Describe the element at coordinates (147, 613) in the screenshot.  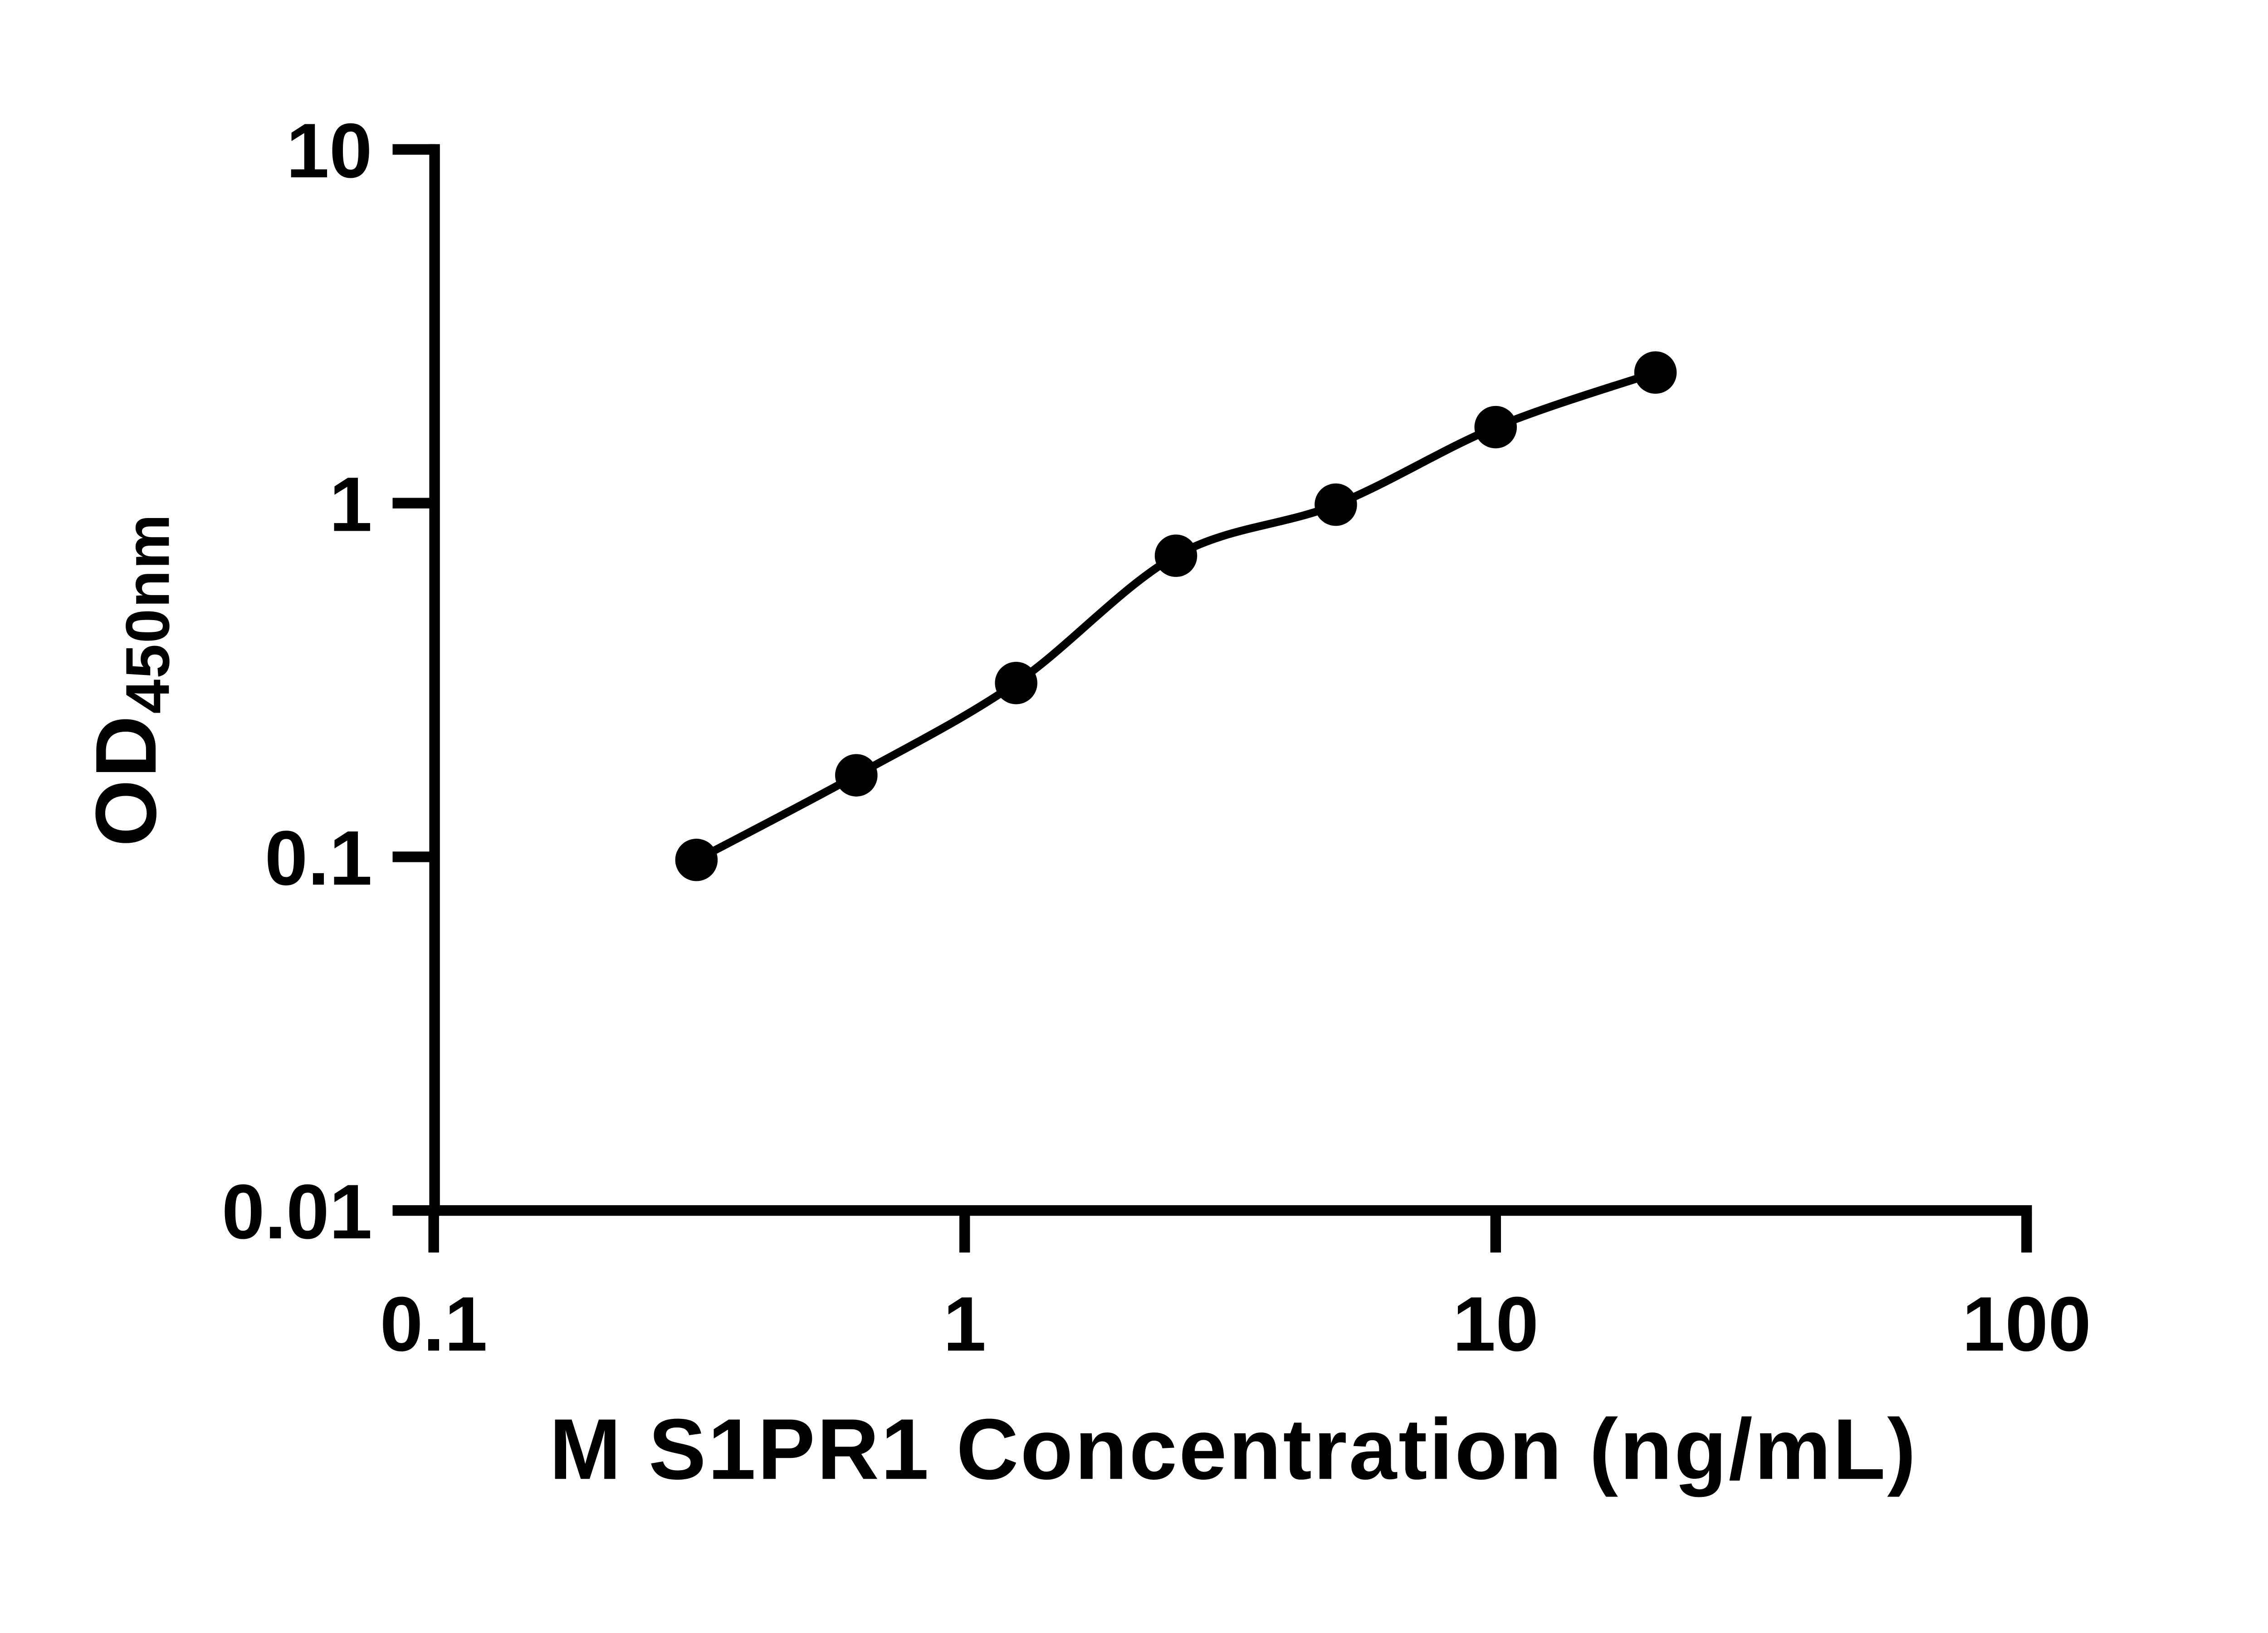
I see `y-axis-title-subscript: 450nm` at that location.